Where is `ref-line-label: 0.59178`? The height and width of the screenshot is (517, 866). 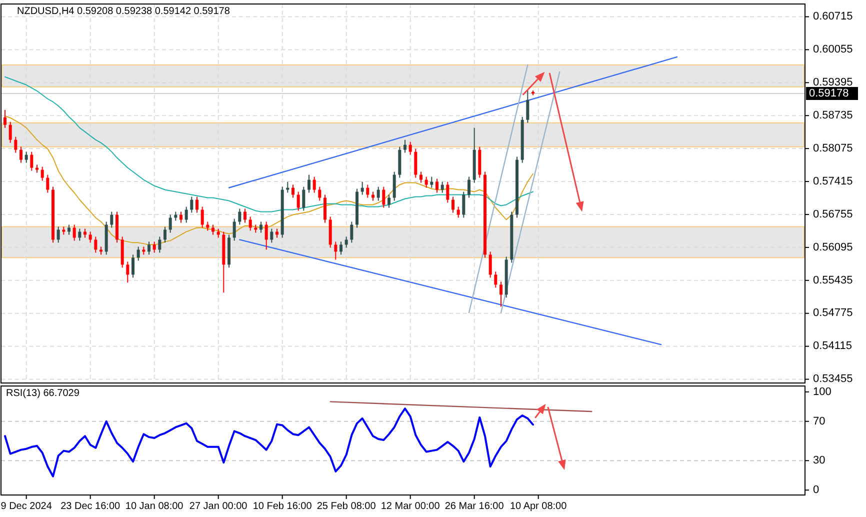 ref-line-label: 0.59178 is located at coordinates (829, 93).